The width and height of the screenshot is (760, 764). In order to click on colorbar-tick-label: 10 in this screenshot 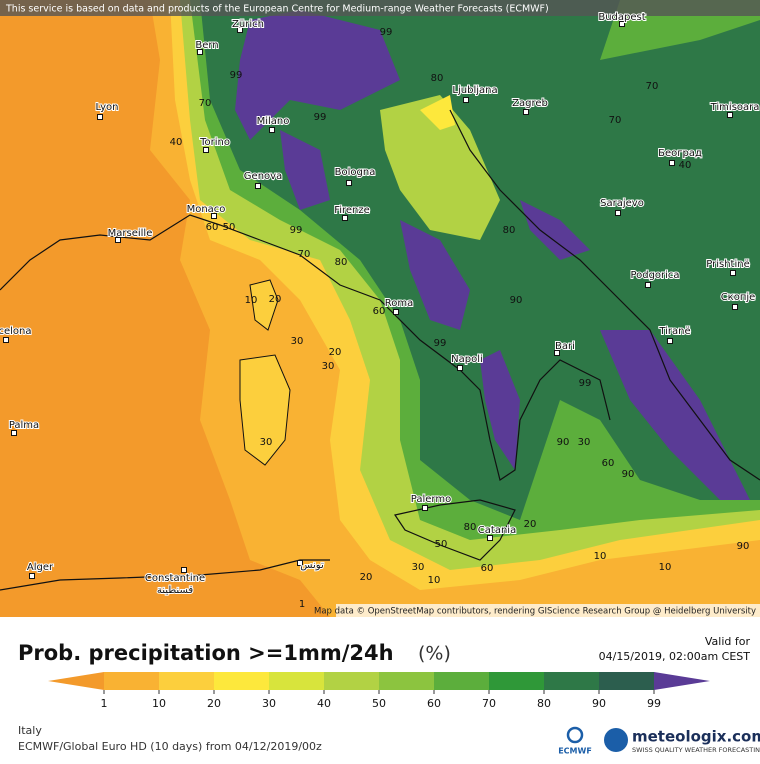, I will do `click(159, 703)`.